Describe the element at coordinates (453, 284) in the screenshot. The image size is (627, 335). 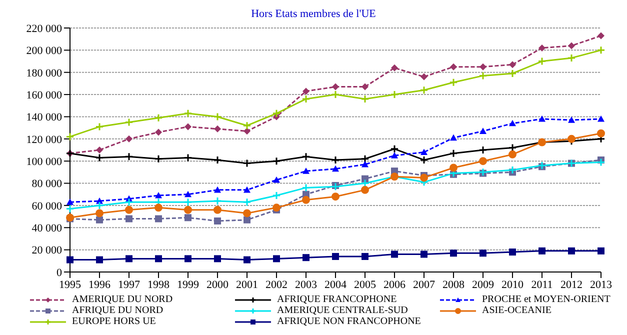
I see `x-tick-label: 2008` at that location.